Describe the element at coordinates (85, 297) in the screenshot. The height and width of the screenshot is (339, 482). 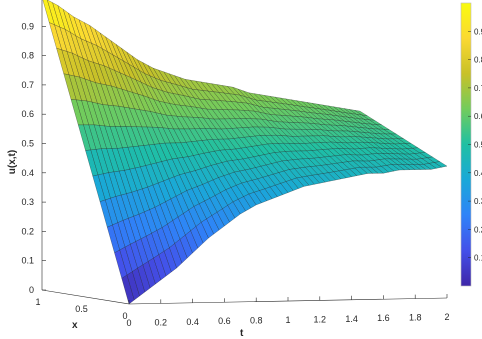
I see `x-axis-line` at that location.